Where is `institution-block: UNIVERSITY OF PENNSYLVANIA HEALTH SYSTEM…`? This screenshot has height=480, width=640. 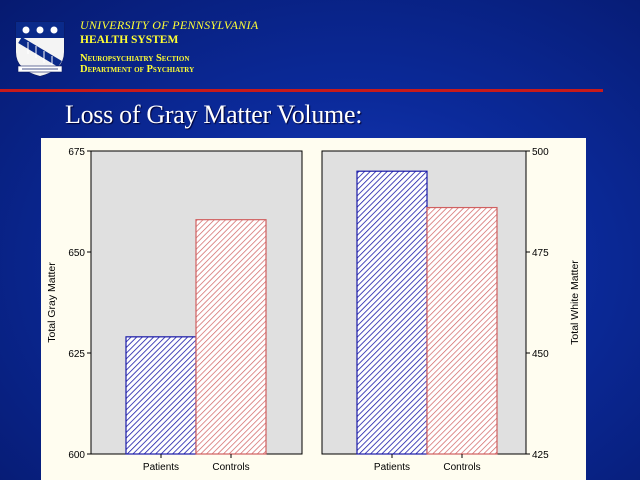
institution-block: UNIVERSITY OF PENNSYLVANIA HEALTH SYSTEM… is located at coordinates (169, 46).